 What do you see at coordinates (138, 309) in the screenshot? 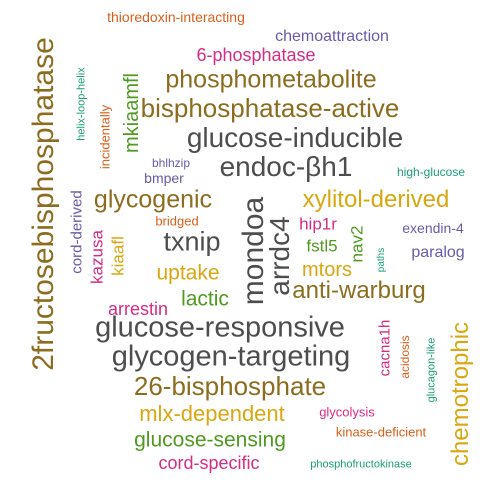
I see `word-arrestin: arrestin` at bounding box center [138, 309].